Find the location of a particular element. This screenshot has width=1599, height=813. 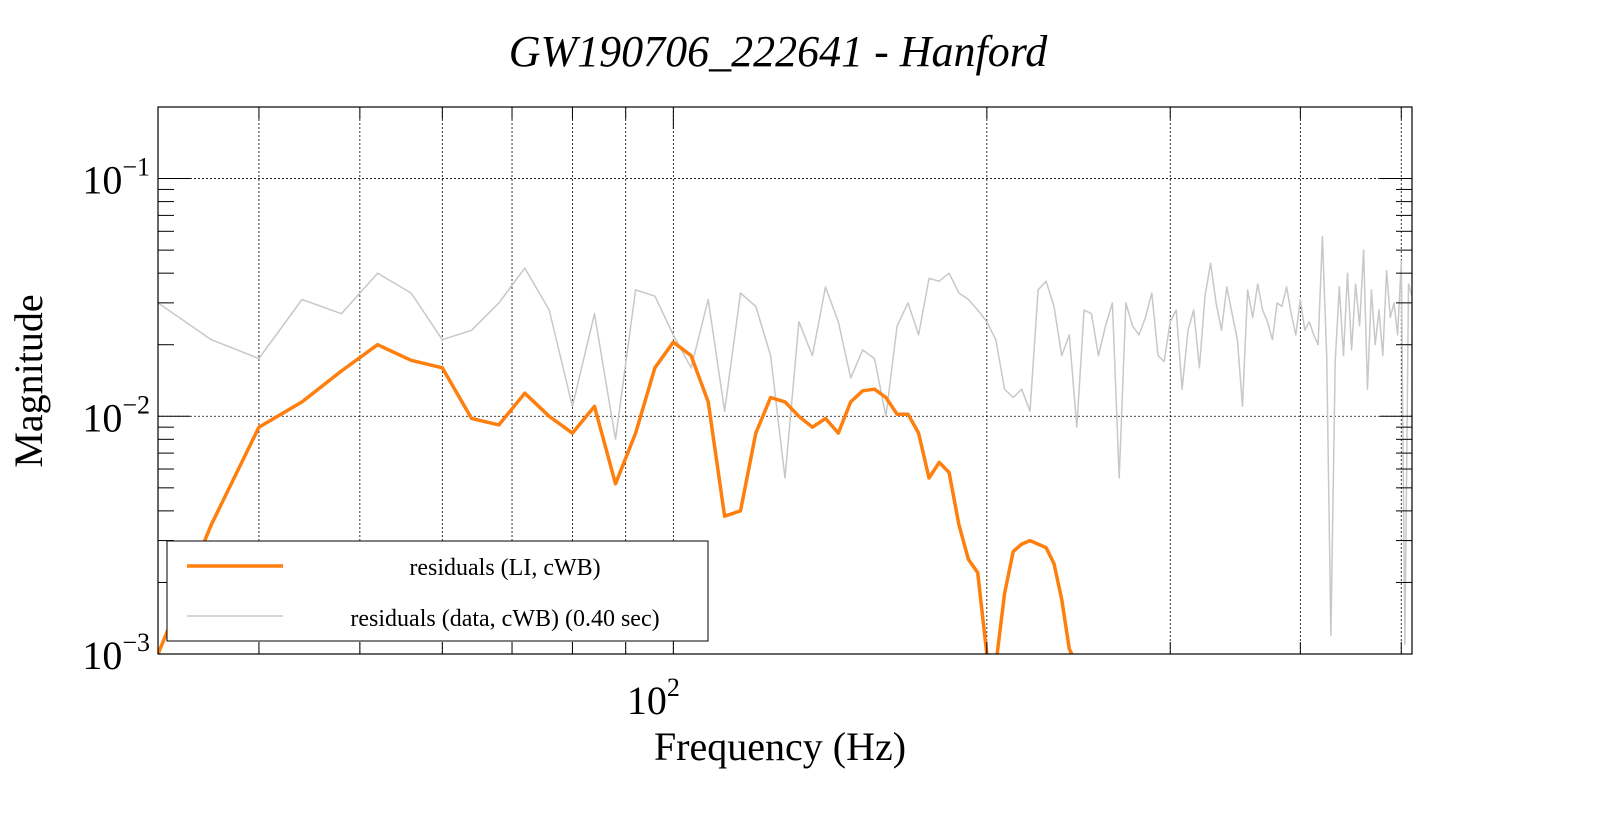

legend-label-data: residuals (data, cWB) (0.40 sec) is located at coordinates (504, 619).